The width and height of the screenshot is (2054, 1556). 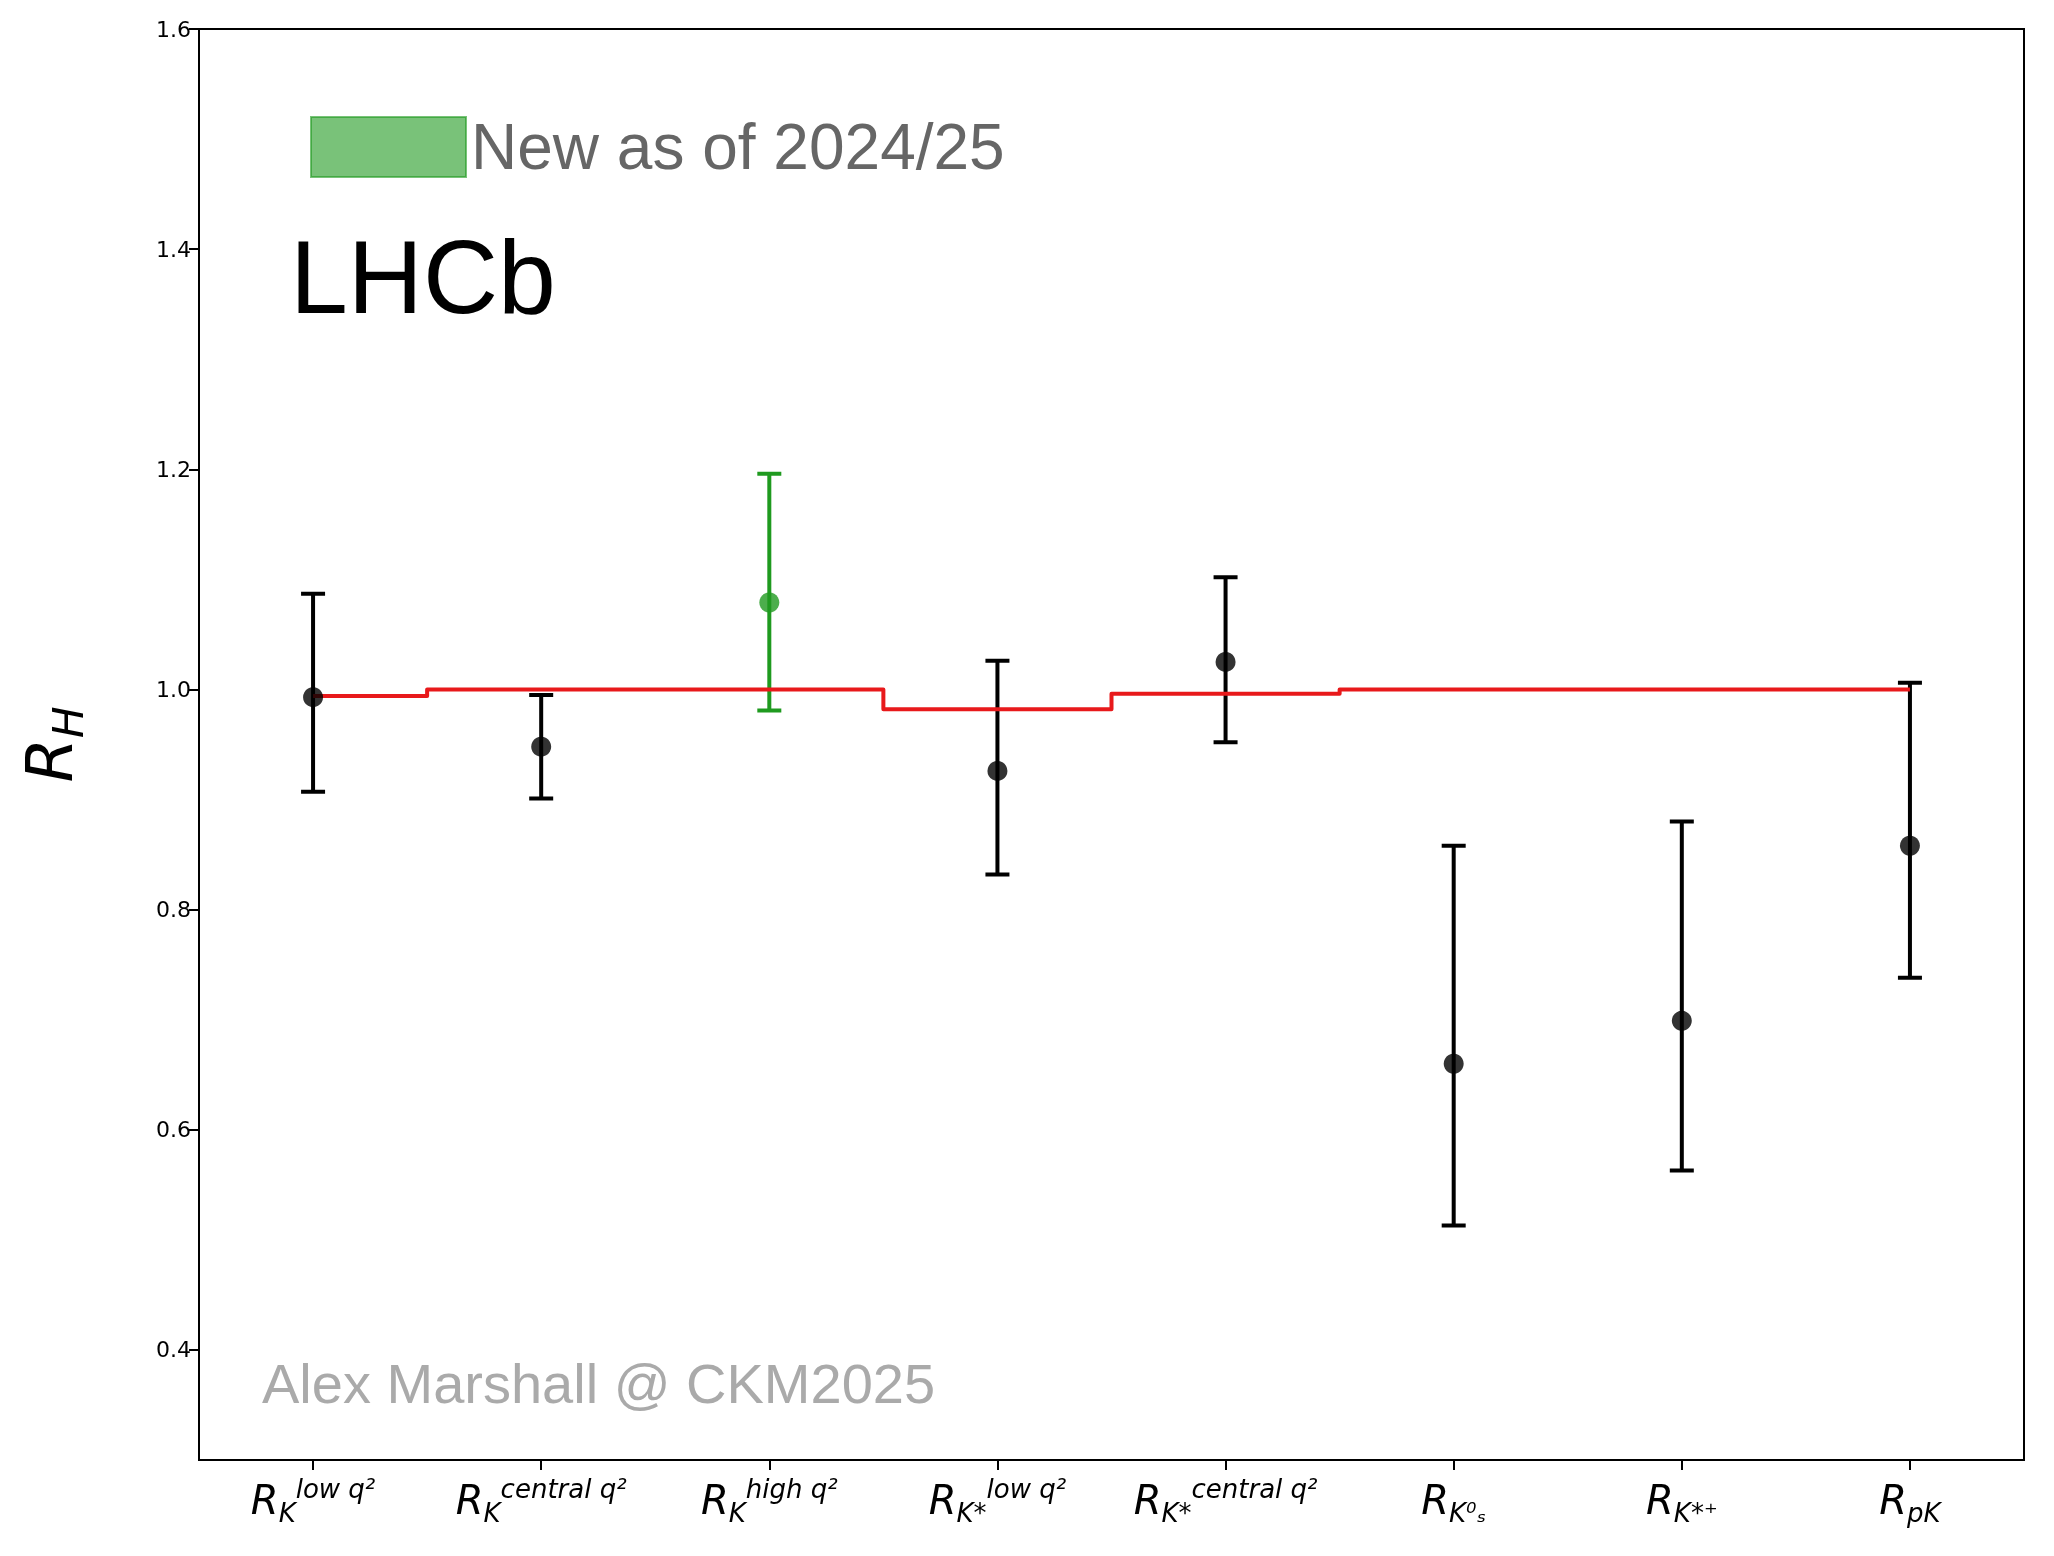 What do you see at coordinates (423, 277) in the screenshot?
I see `annotation: LHCb` at bounding box center [423, 277].